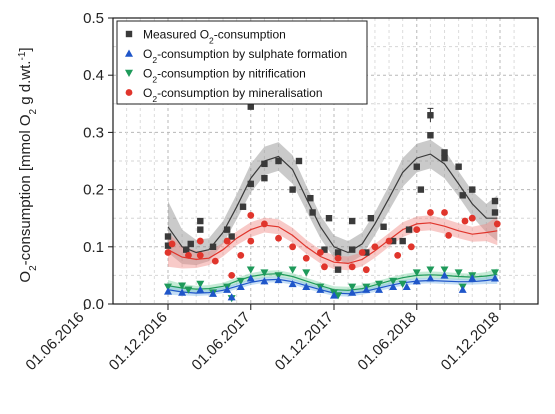  What do you see at coordinates (430, 115) in the screenshot?
I see `error-bars` at bounding box center [430, 115].